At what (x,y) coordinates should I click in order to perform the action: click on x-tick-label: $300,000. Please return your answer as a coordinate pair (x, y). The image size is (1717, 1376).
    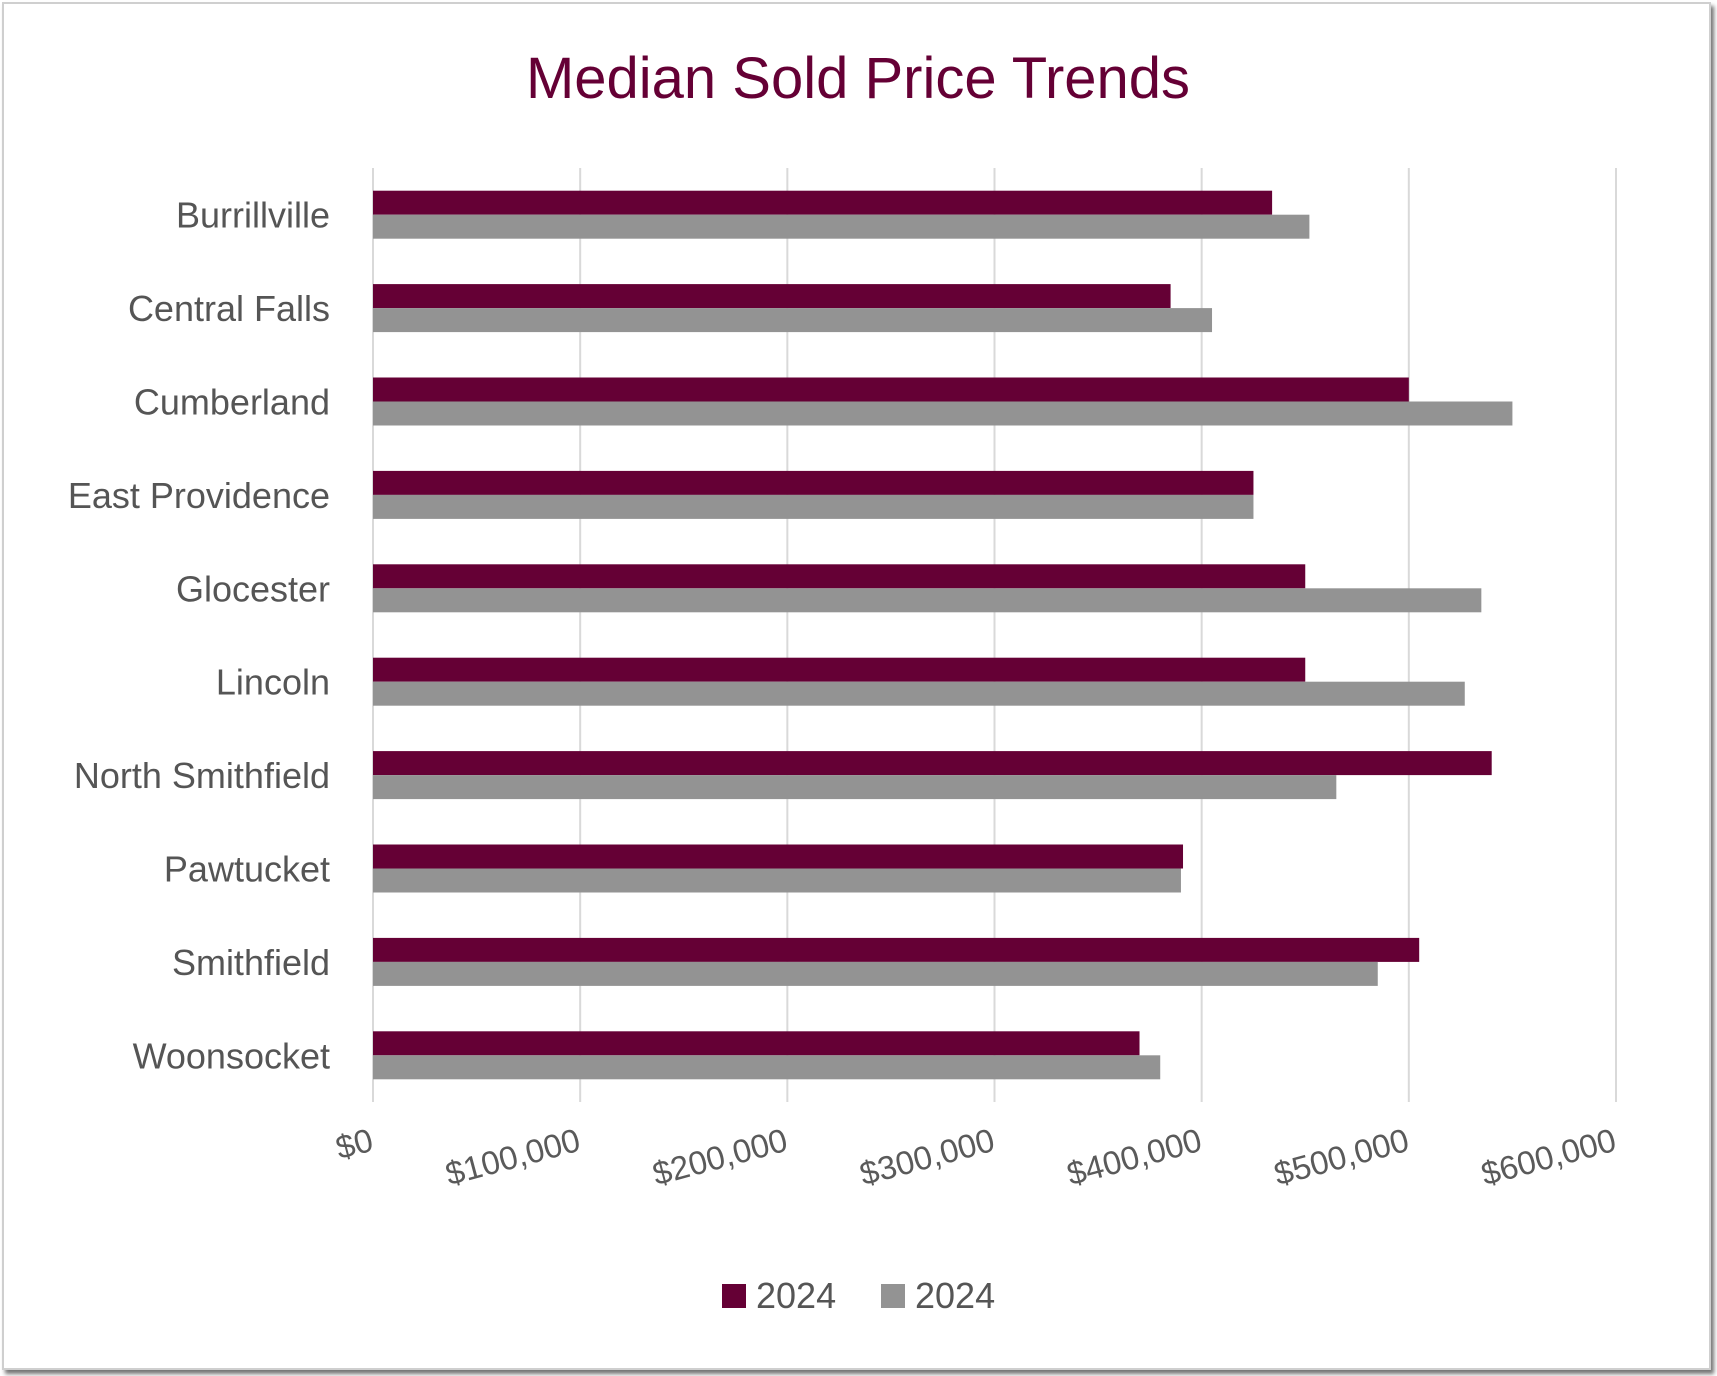
    Looking at the image, I should click on (927, 1156).